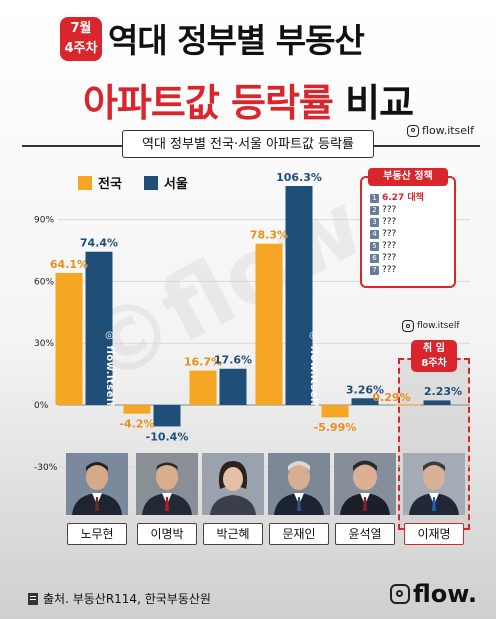 This screenshot has height=619, width=496. I want to click on bar-value-label: 2.23%, so click(443, 391).